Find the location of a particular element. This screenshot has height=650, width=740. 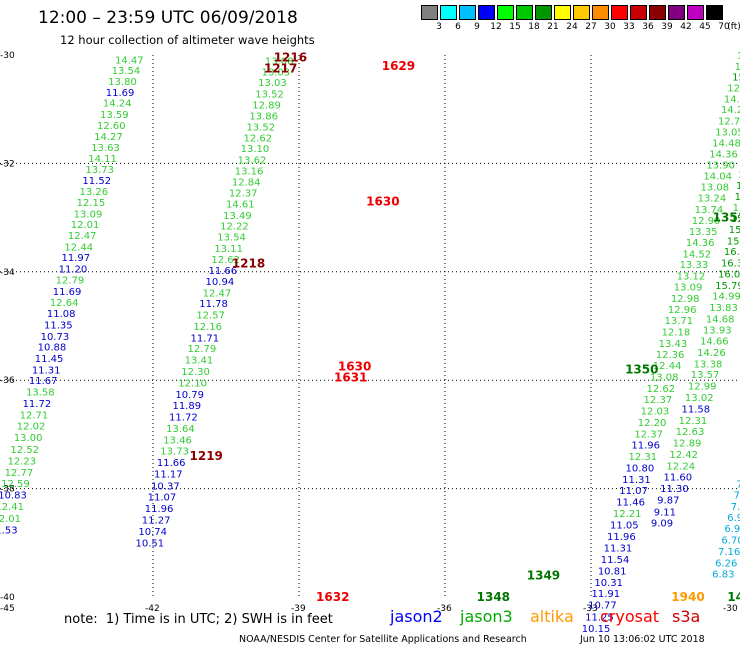

wave-height-value: 11.60 is located at coordinates (678, 478).